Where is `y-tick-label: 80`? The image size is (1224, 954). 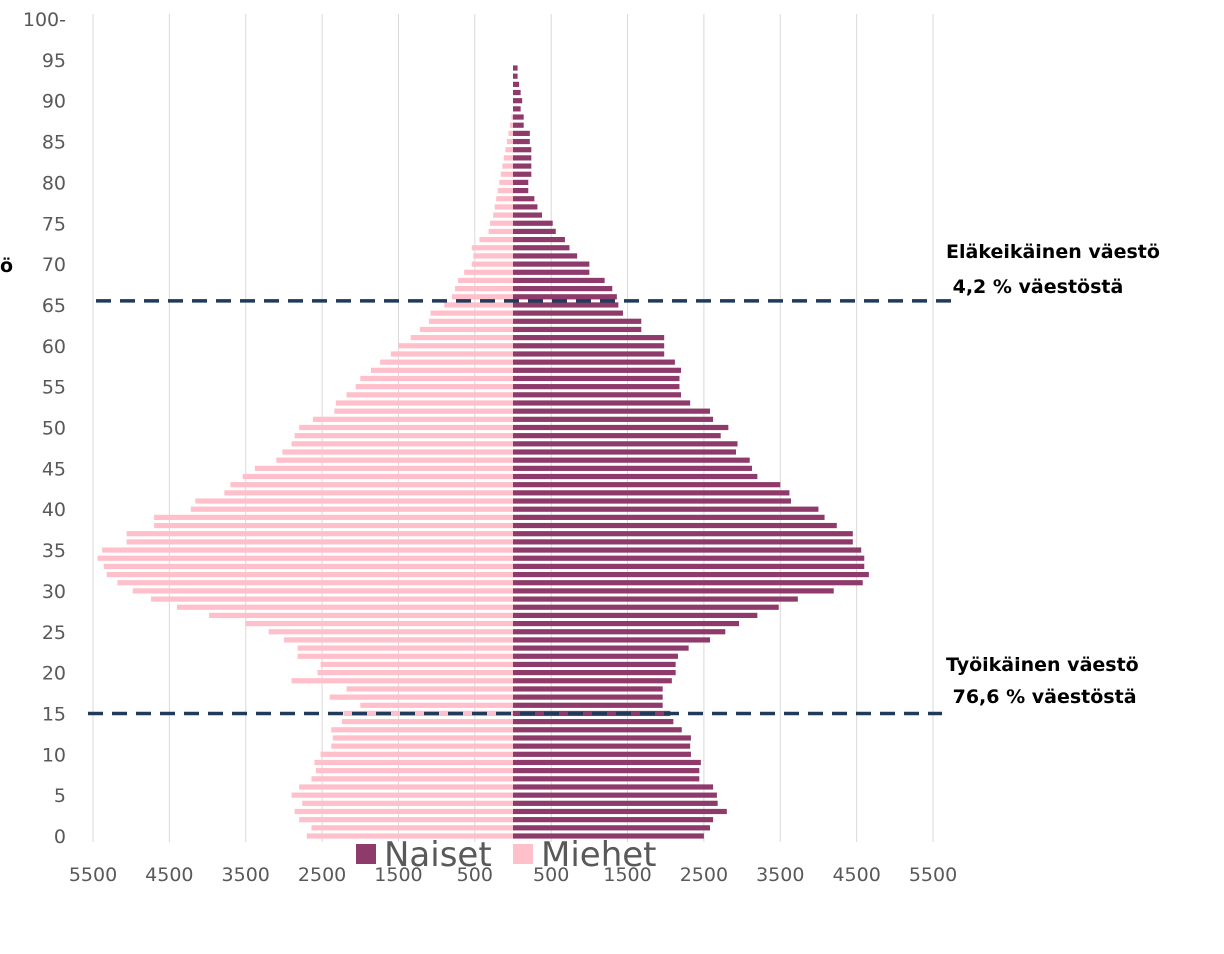
y-tick-label: 80 is located at coordinates (54, 183).